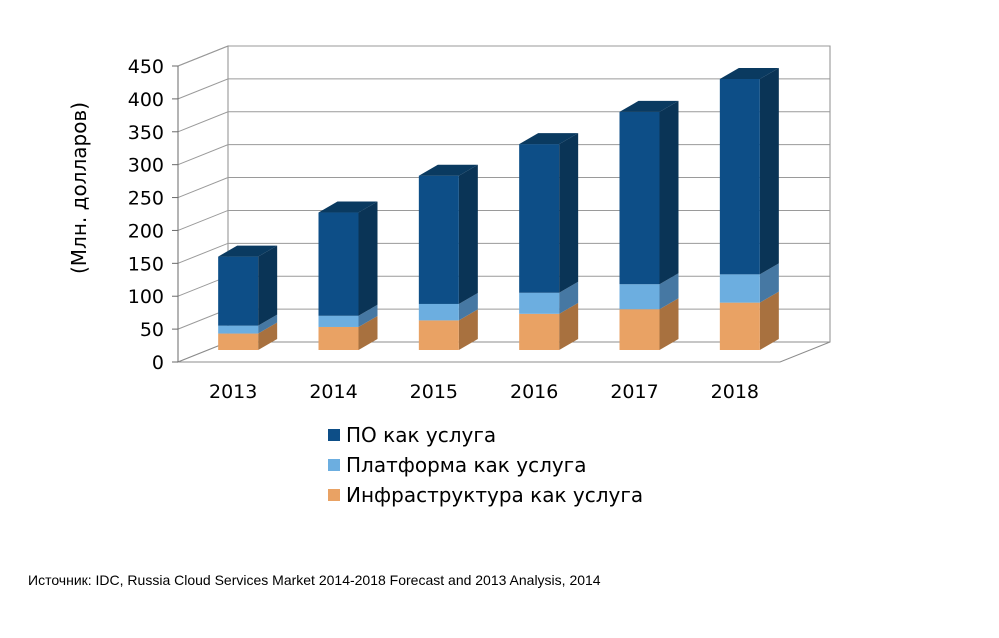  What do you see at coordinates (152, 330) in the screenshot?
I see `y-tick-label: 50` at bounding box center [152, 330].